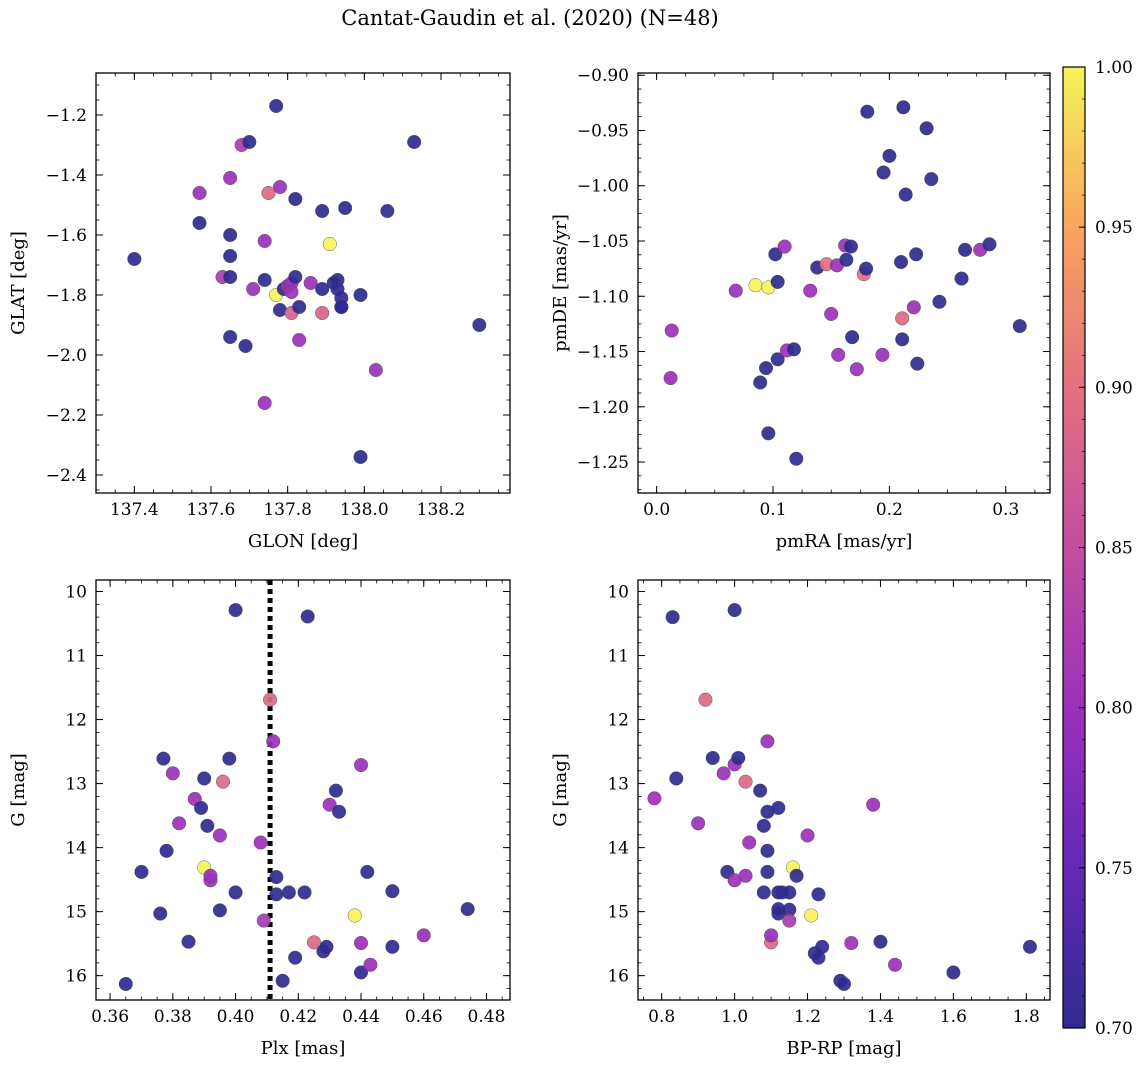  I want to click on x-tick-label: 0.2, so click(889, 510).